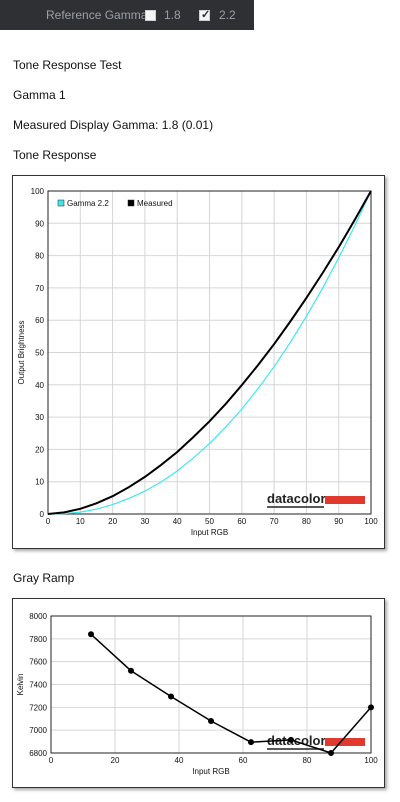  I want to click on report-title: Tone Response Test, so click(67, 65).